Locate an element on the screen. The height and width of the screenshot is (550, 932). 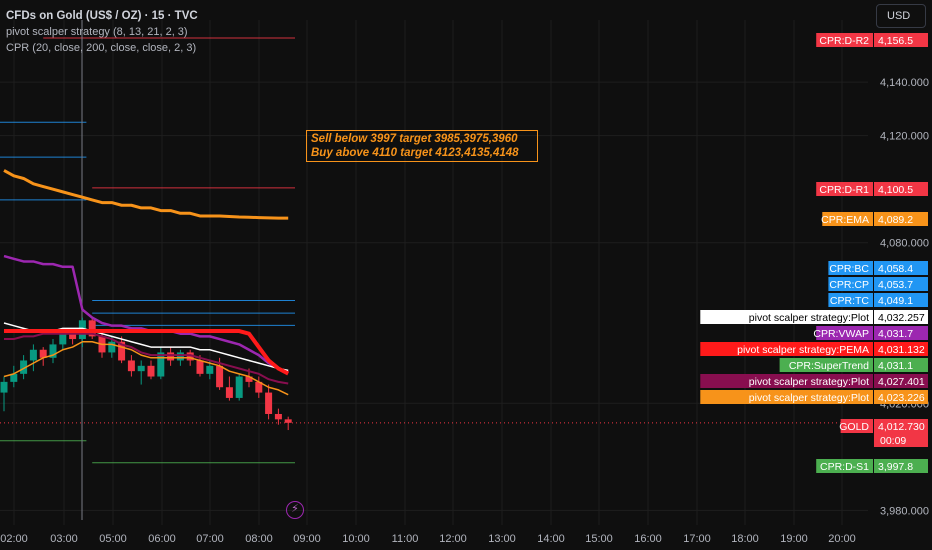
indicator-lines is located at coordinates (146, 282).